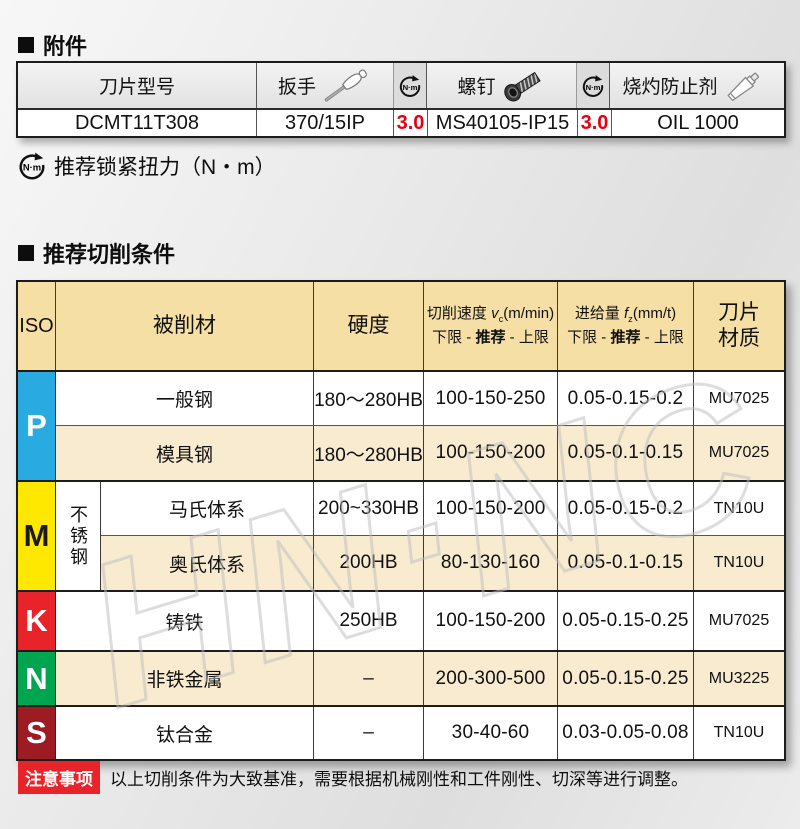  What do you see at coordinates (399, 779) in the screenshot?
I see `caution-text: 以上切削条件为大致基准，需要根据机械刚性和工件刚性、切深等进行调整。` at bounding box center [399, 779].